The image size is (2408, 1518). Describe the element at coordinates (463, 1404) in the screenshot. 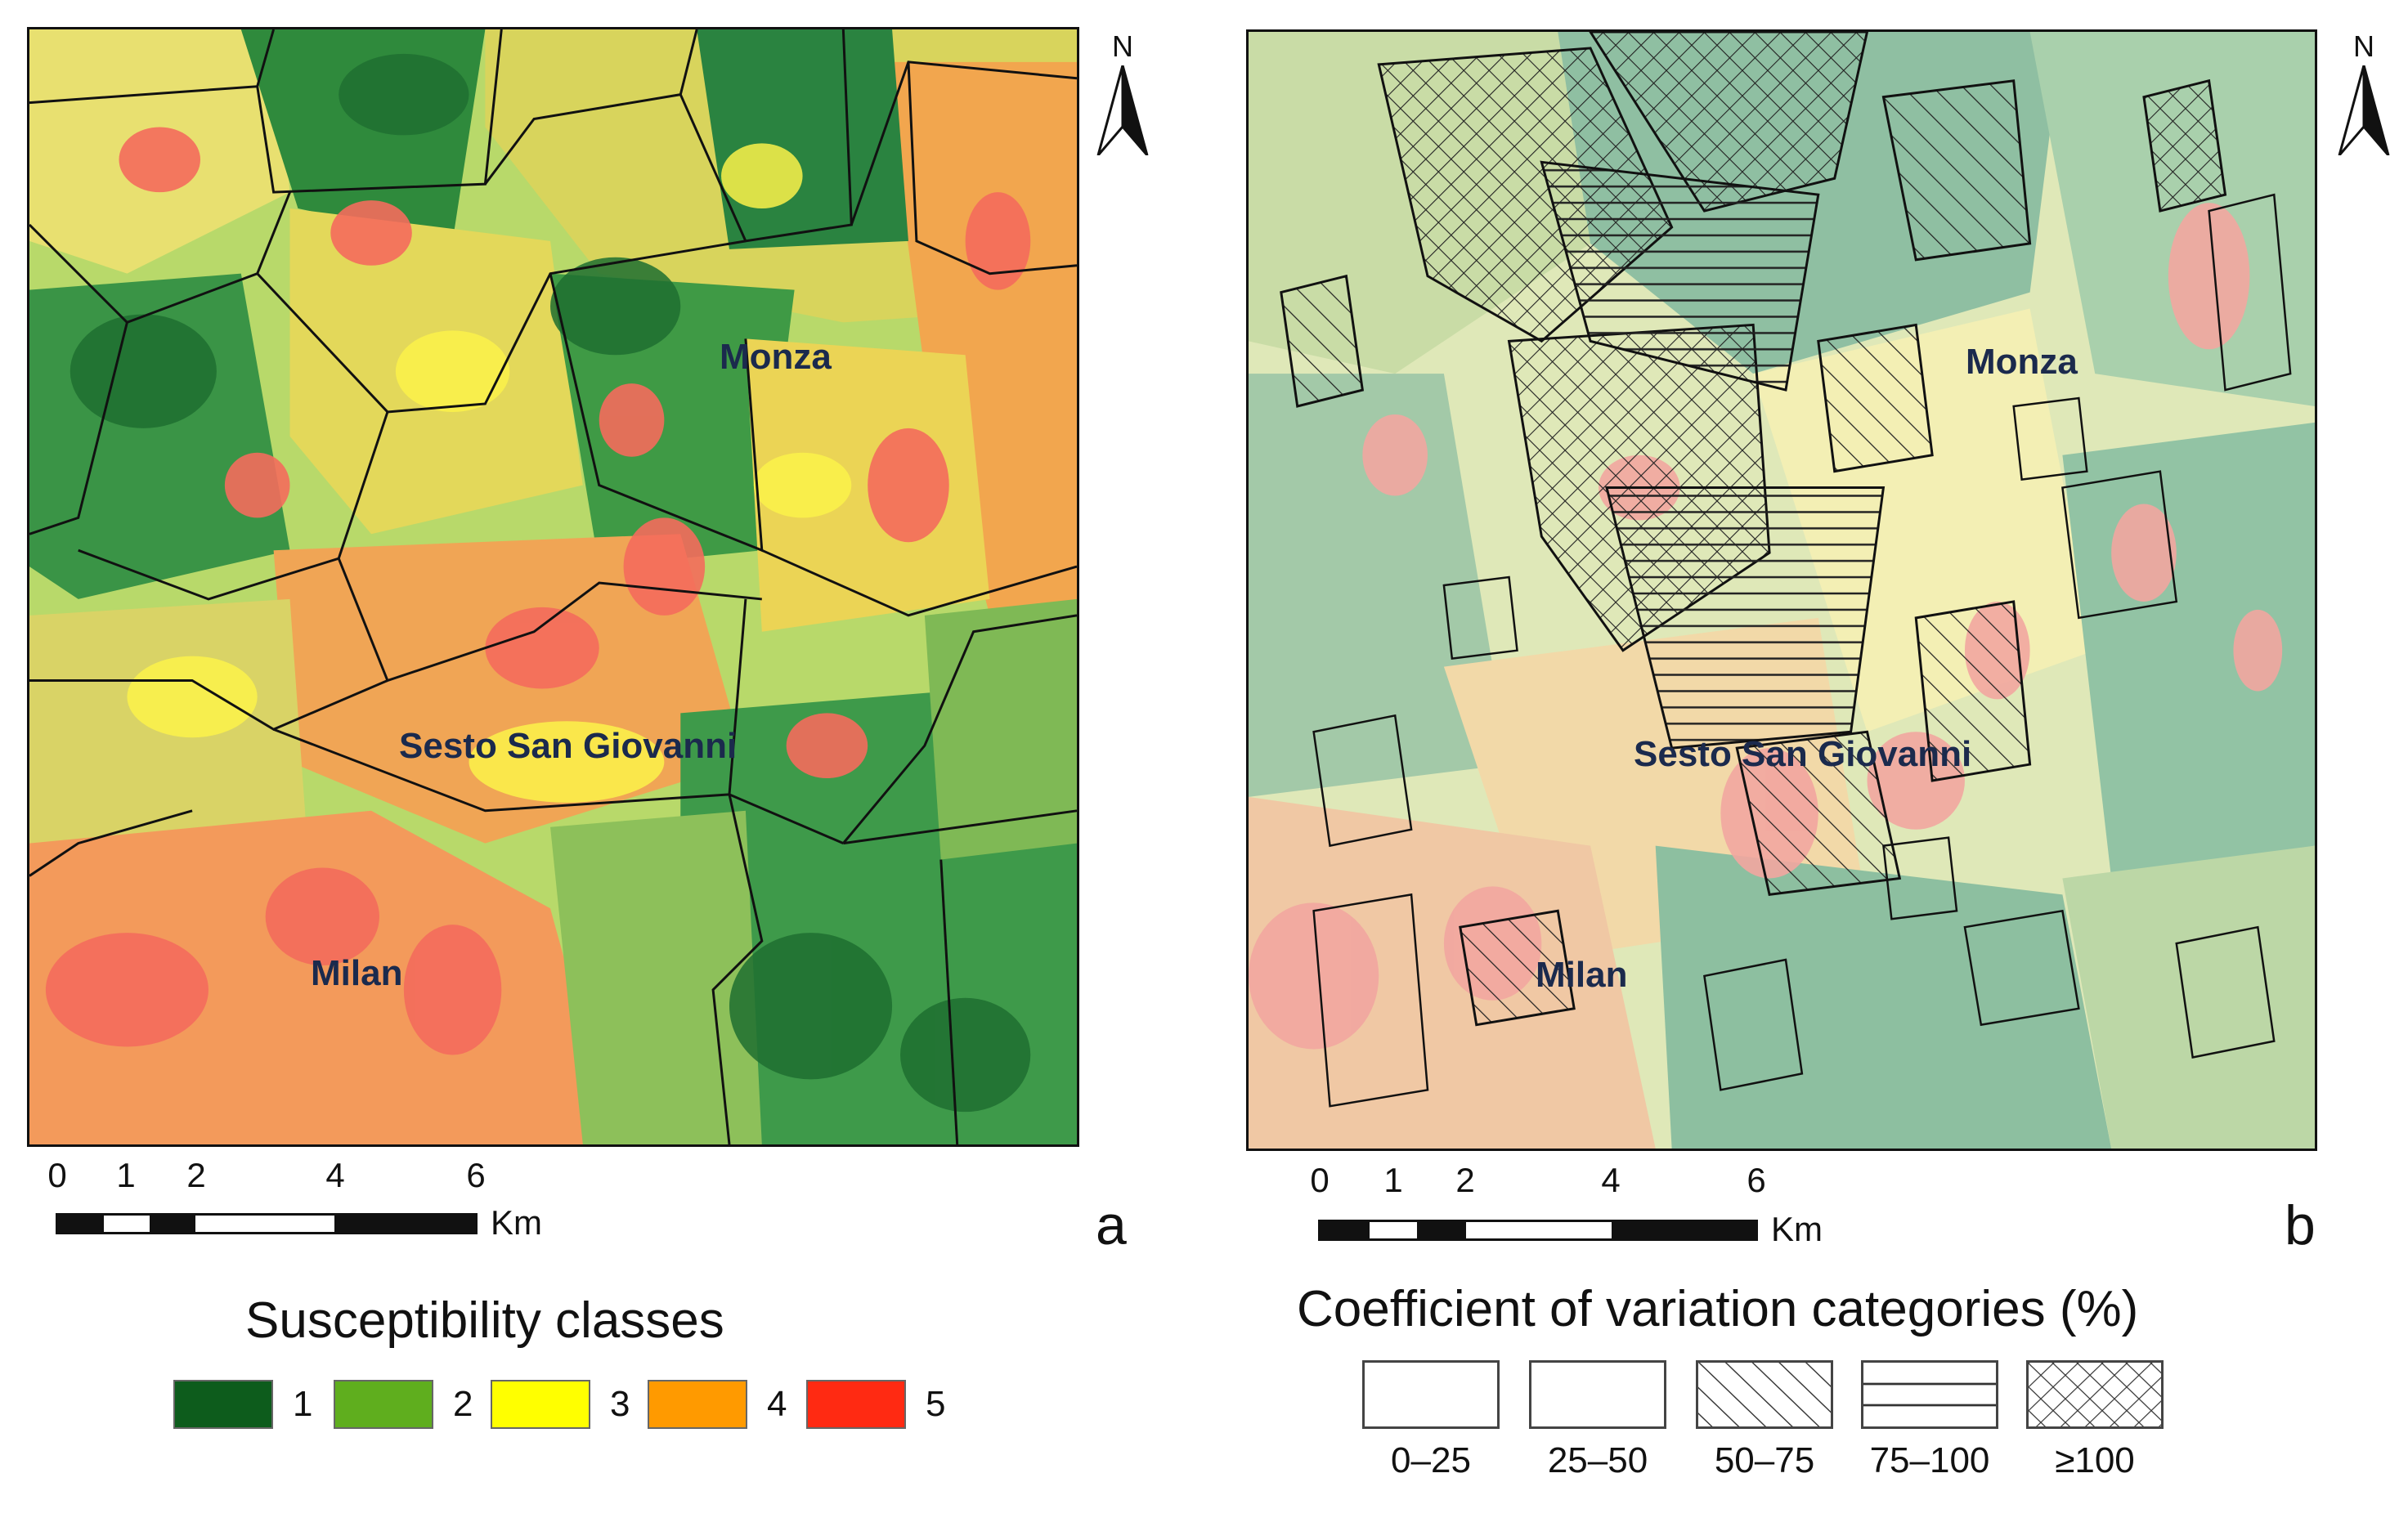

I see `legend-label-class-2: 2` at that location.